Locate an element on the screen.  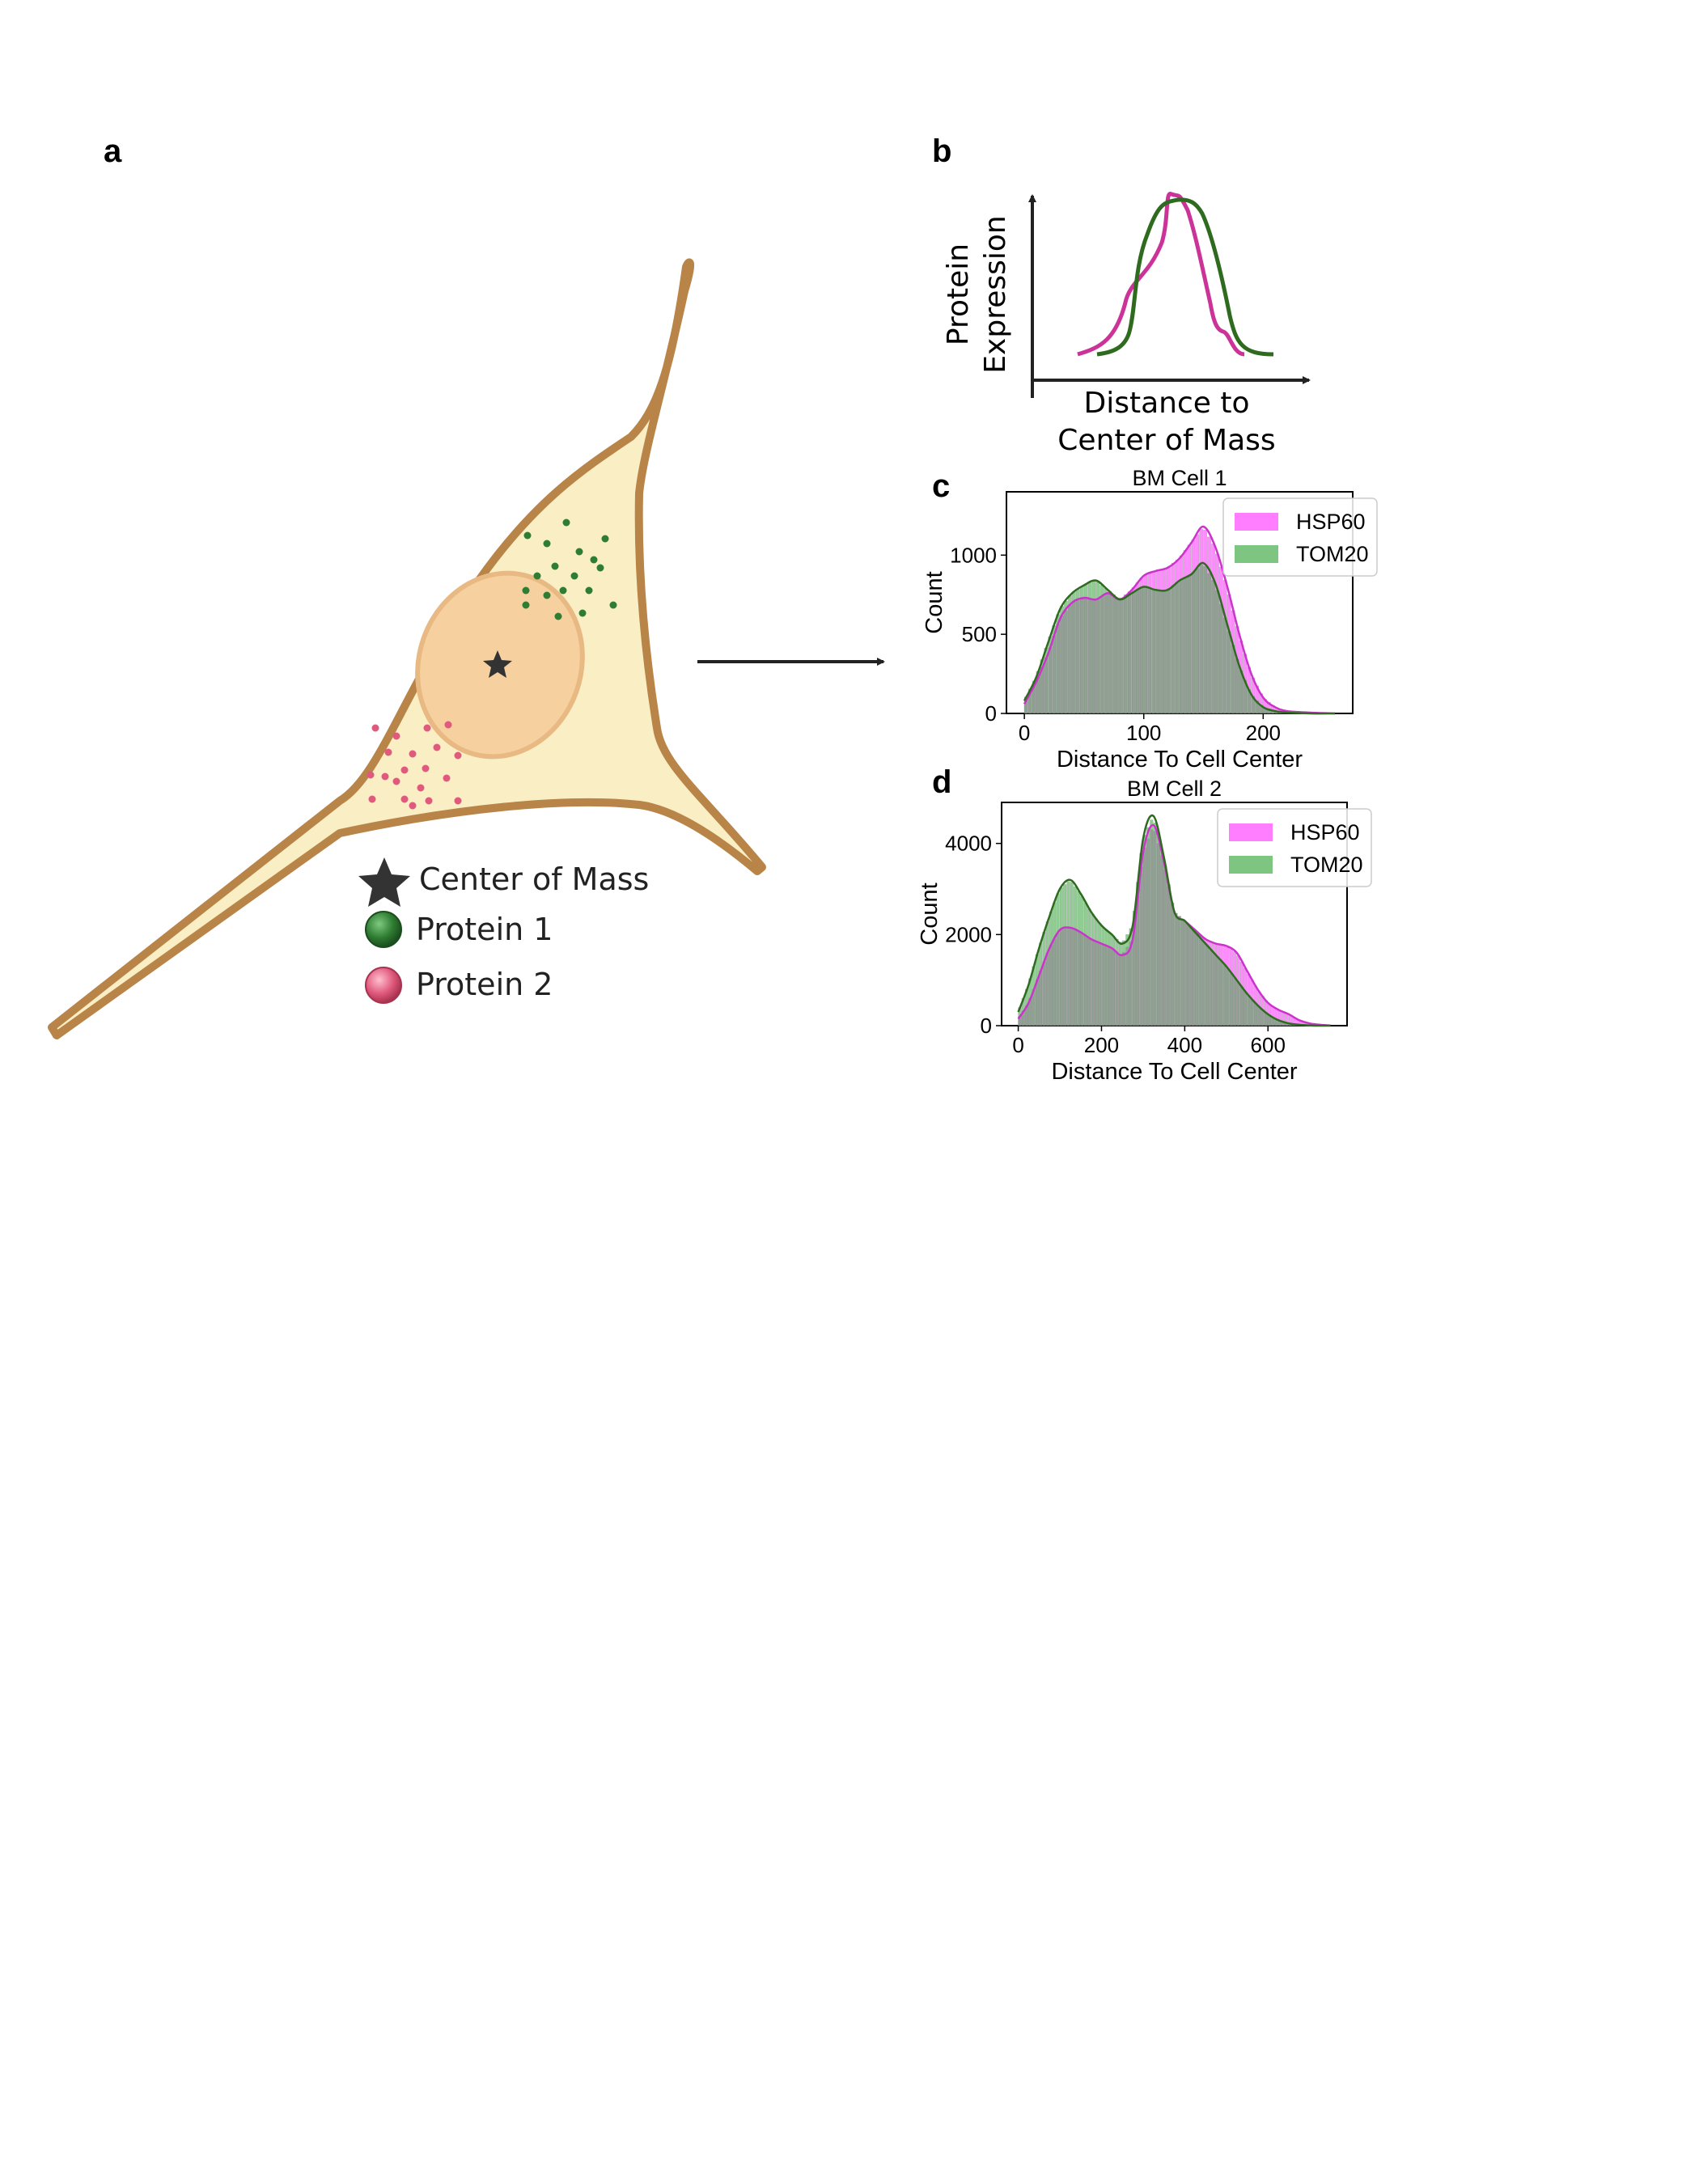
x-tick-label: 0 is located at coordinates (1024, 733).